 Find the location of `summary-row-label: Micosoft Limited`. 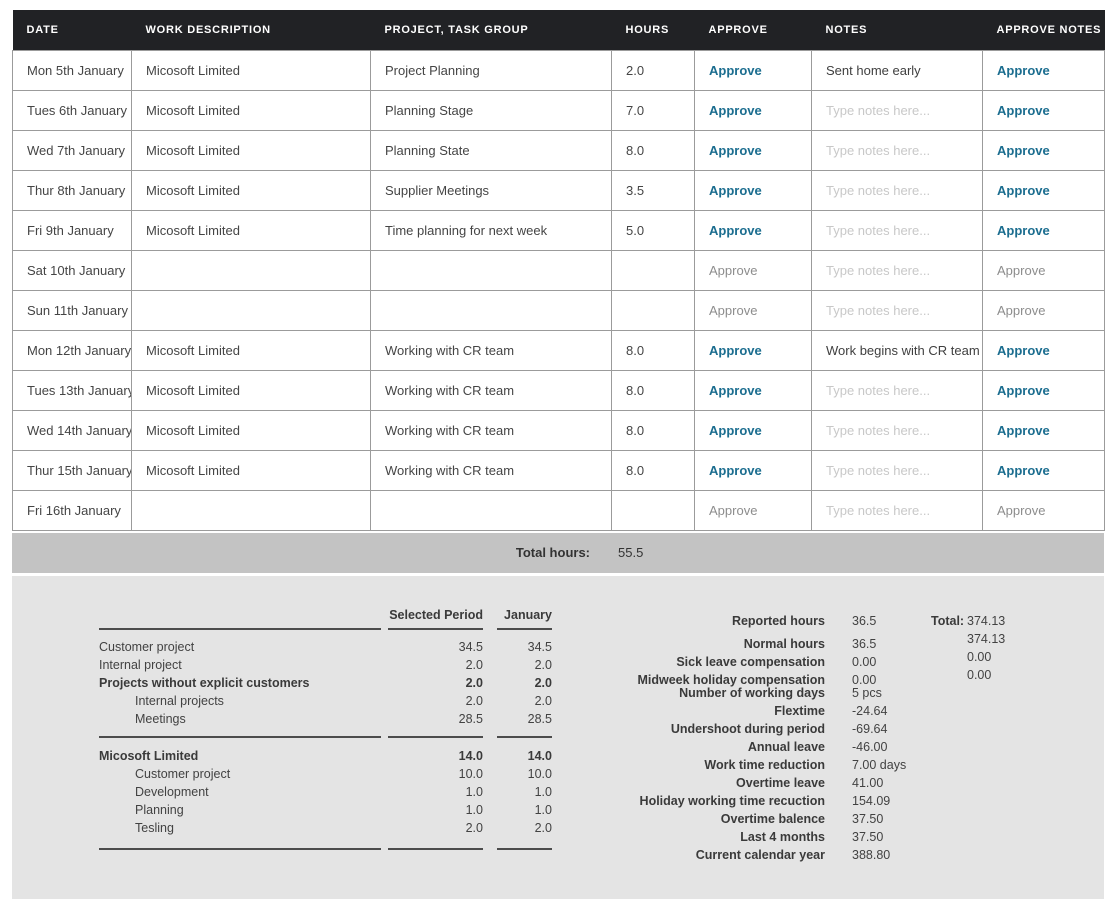

summary-row-label: Micosoft Limited is located at coordinates (149, 755).